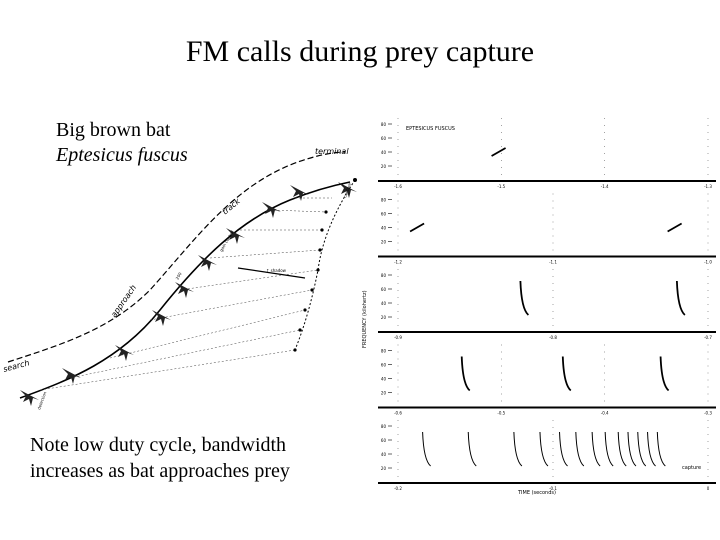 This screenshot has width=720, height=540. Describe the element at coordinates (605, 413) in the screenshot. I see `x-tick-label: -0.4` at that location.